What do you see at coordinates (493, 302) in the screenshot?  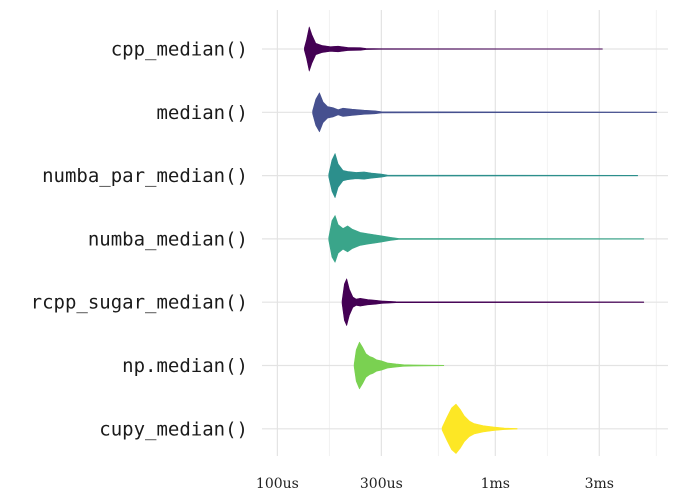 I see `violin-rcpp-sugar-median` at bounding box center [493, 302].